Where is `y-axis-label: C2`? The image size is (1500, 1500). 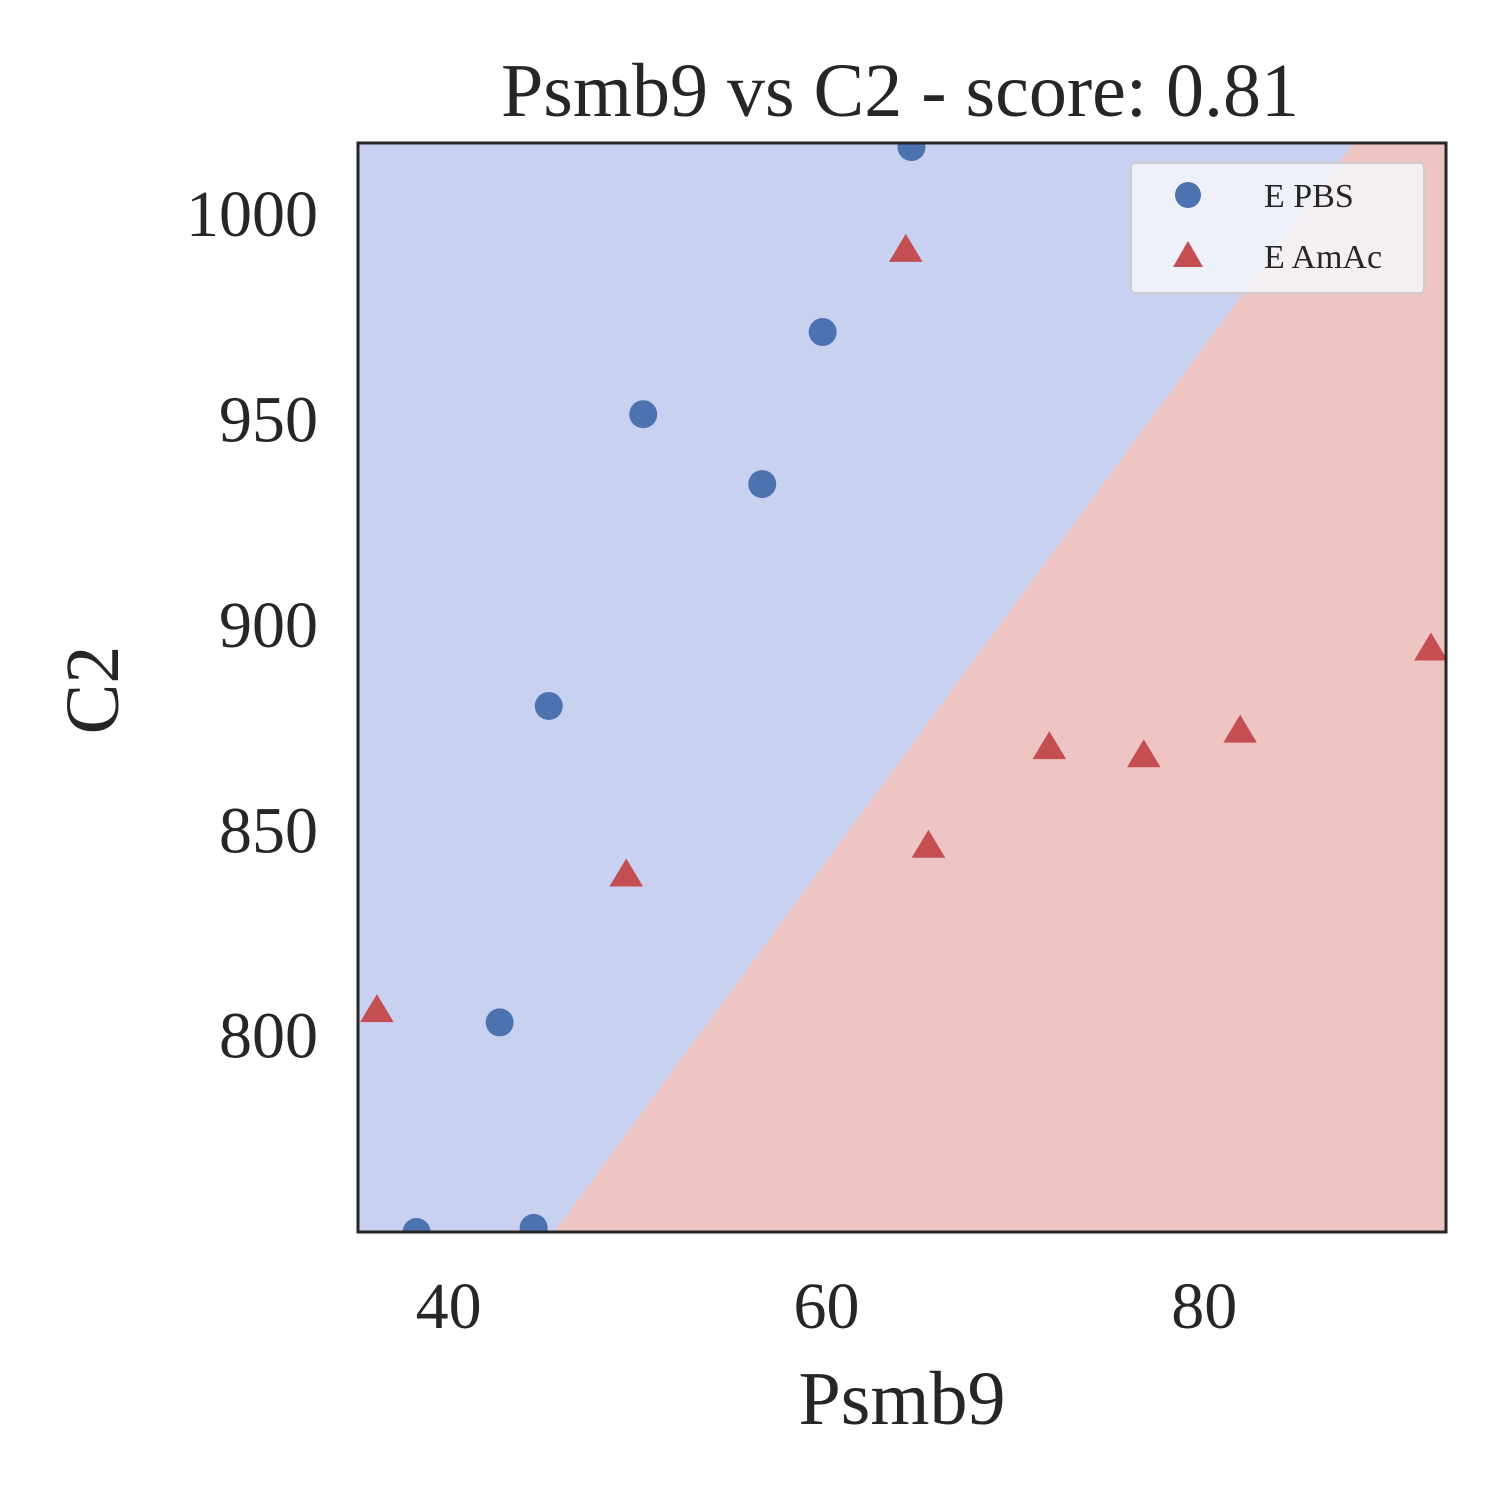
y-axis-label: C2 is located at coordinates (93, 690).